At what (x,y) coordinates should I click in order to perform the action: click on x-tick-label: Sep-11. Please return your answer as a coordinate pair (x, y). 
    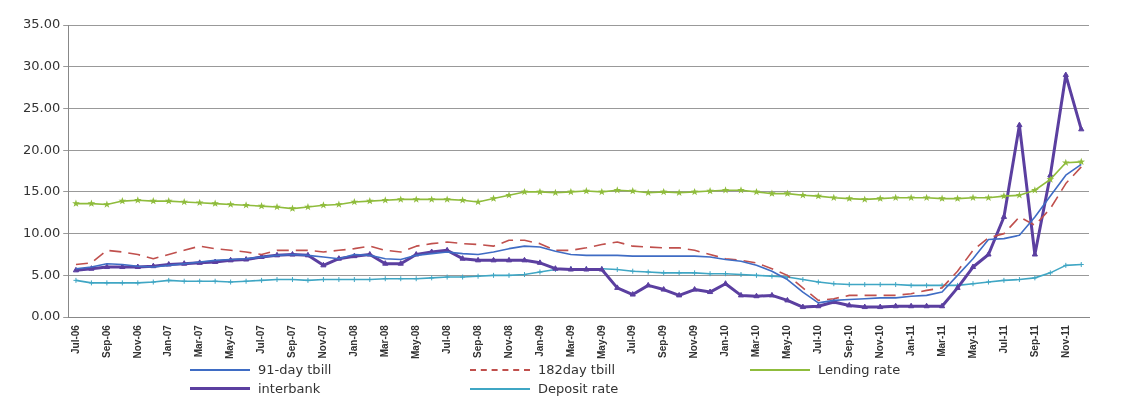
    Looking at the image, I should click on (1034, 341).